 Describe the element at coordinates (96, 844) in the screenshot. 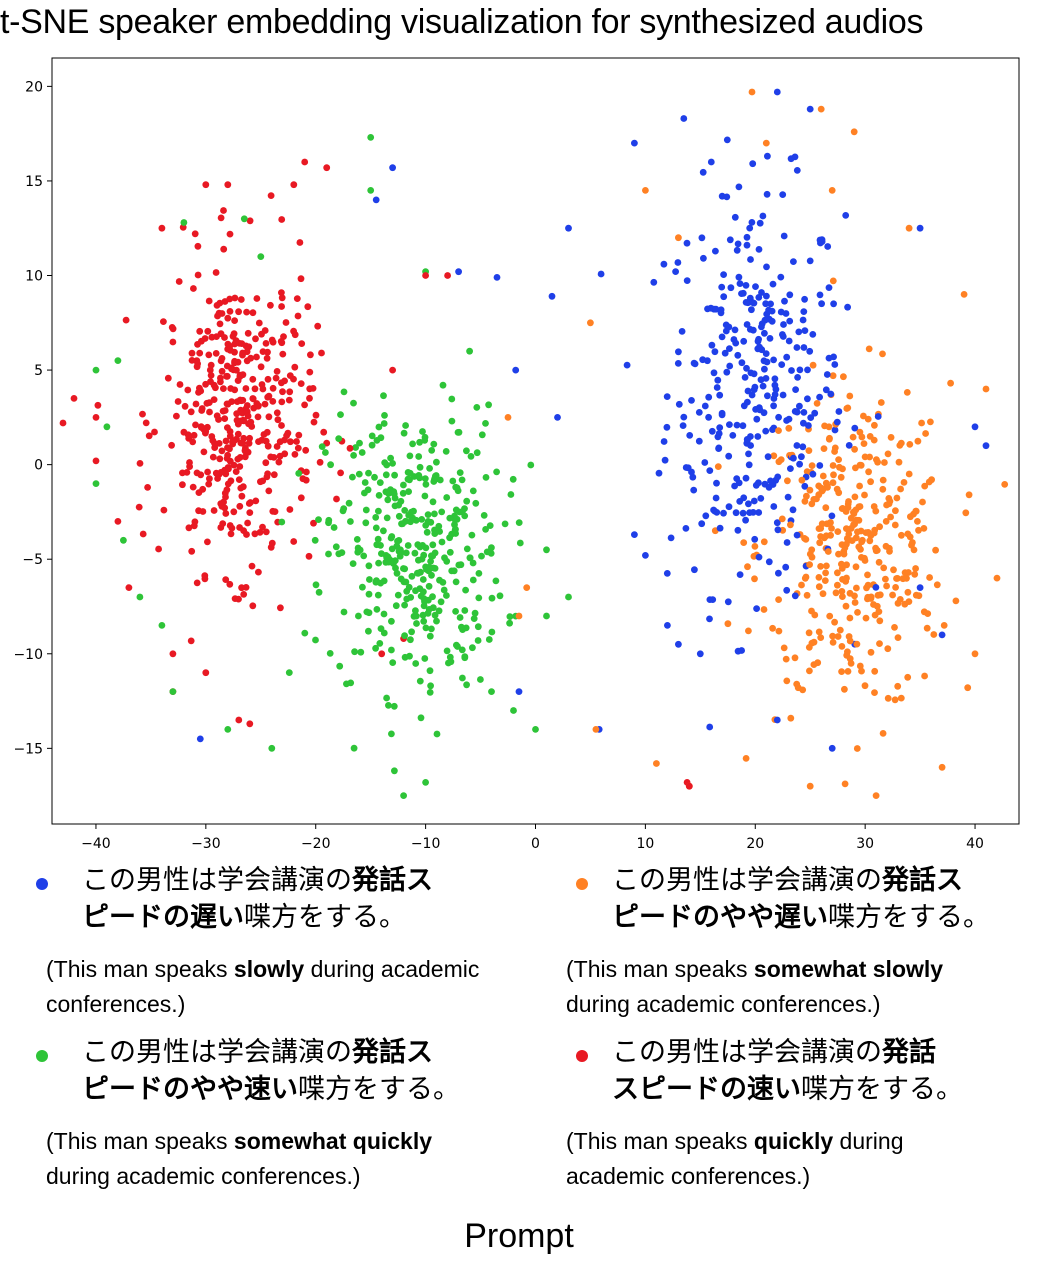

I see `x-tick-label: −40` at that location.